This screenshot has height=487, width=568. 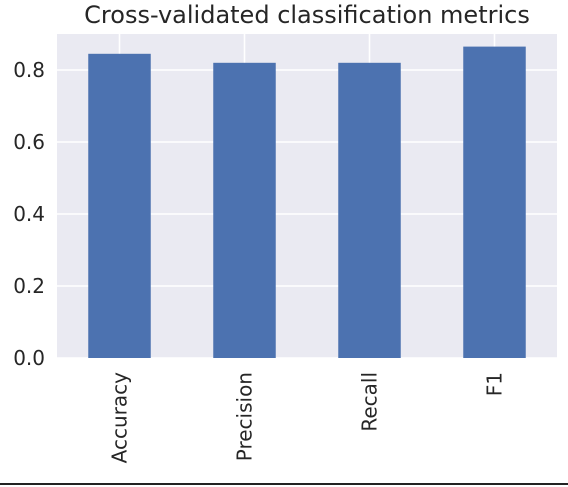 What do you see at coordinates (494, 202) in the screenshot?
I see `bar-f1` at bounding box center [494, 202].